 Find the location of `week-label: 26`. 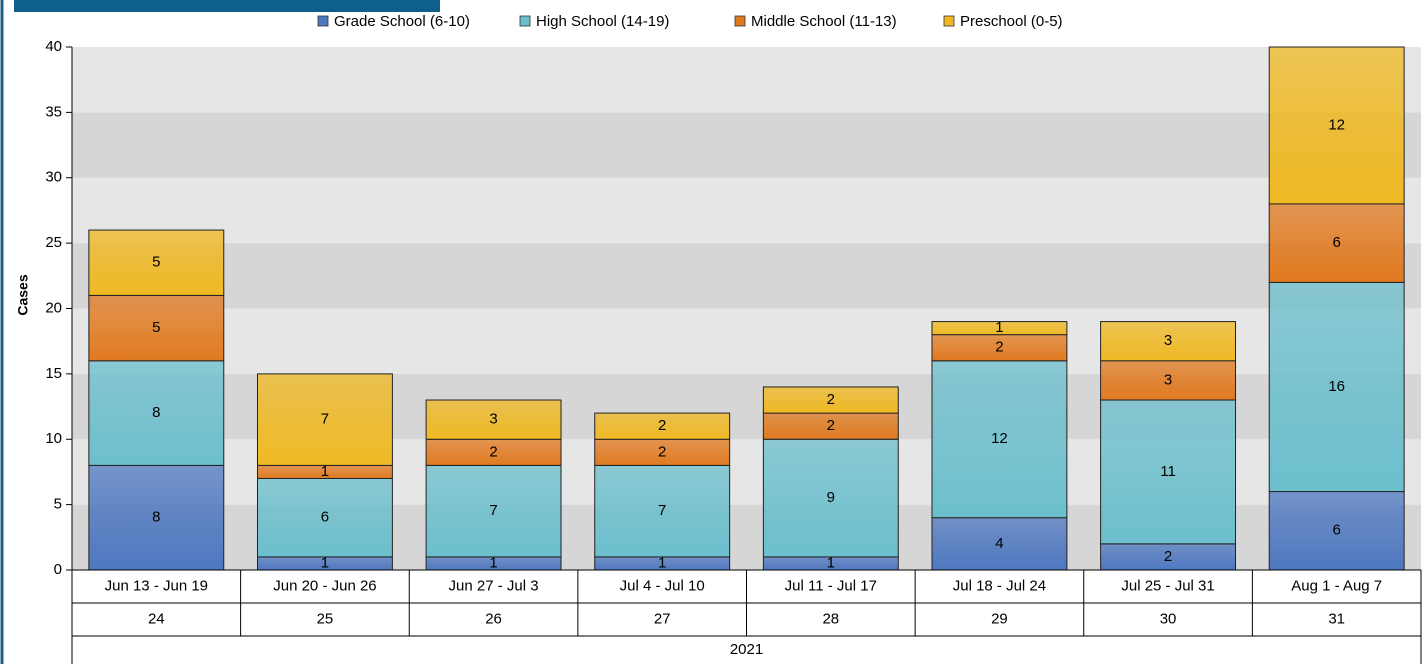

week-label: 26 is located at coordinates (493, 618).